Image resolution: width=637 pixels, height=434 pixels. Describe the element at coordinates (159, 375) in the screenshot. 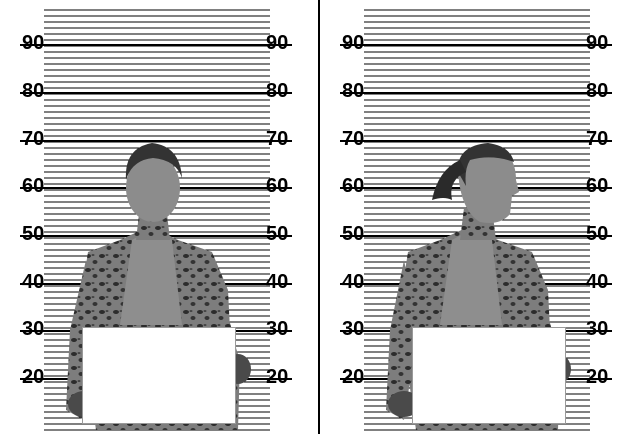

I see `placard-front` at that location.